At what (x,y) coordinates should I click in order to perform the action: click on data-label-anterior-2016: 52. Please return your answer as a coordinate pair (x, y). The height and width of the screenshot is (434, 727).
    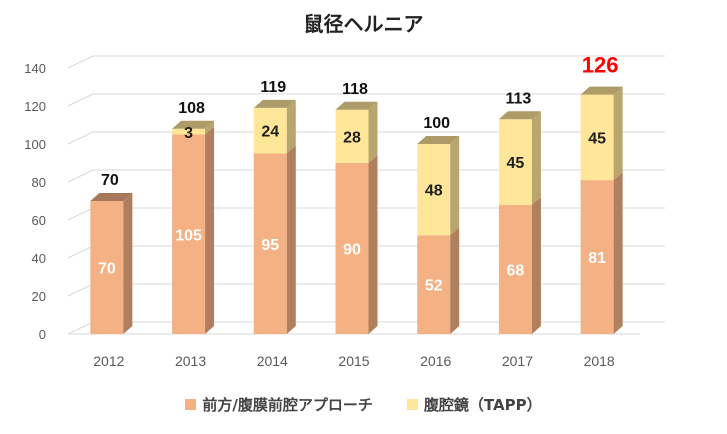
    Looking at the image, I should click on (434, 286).